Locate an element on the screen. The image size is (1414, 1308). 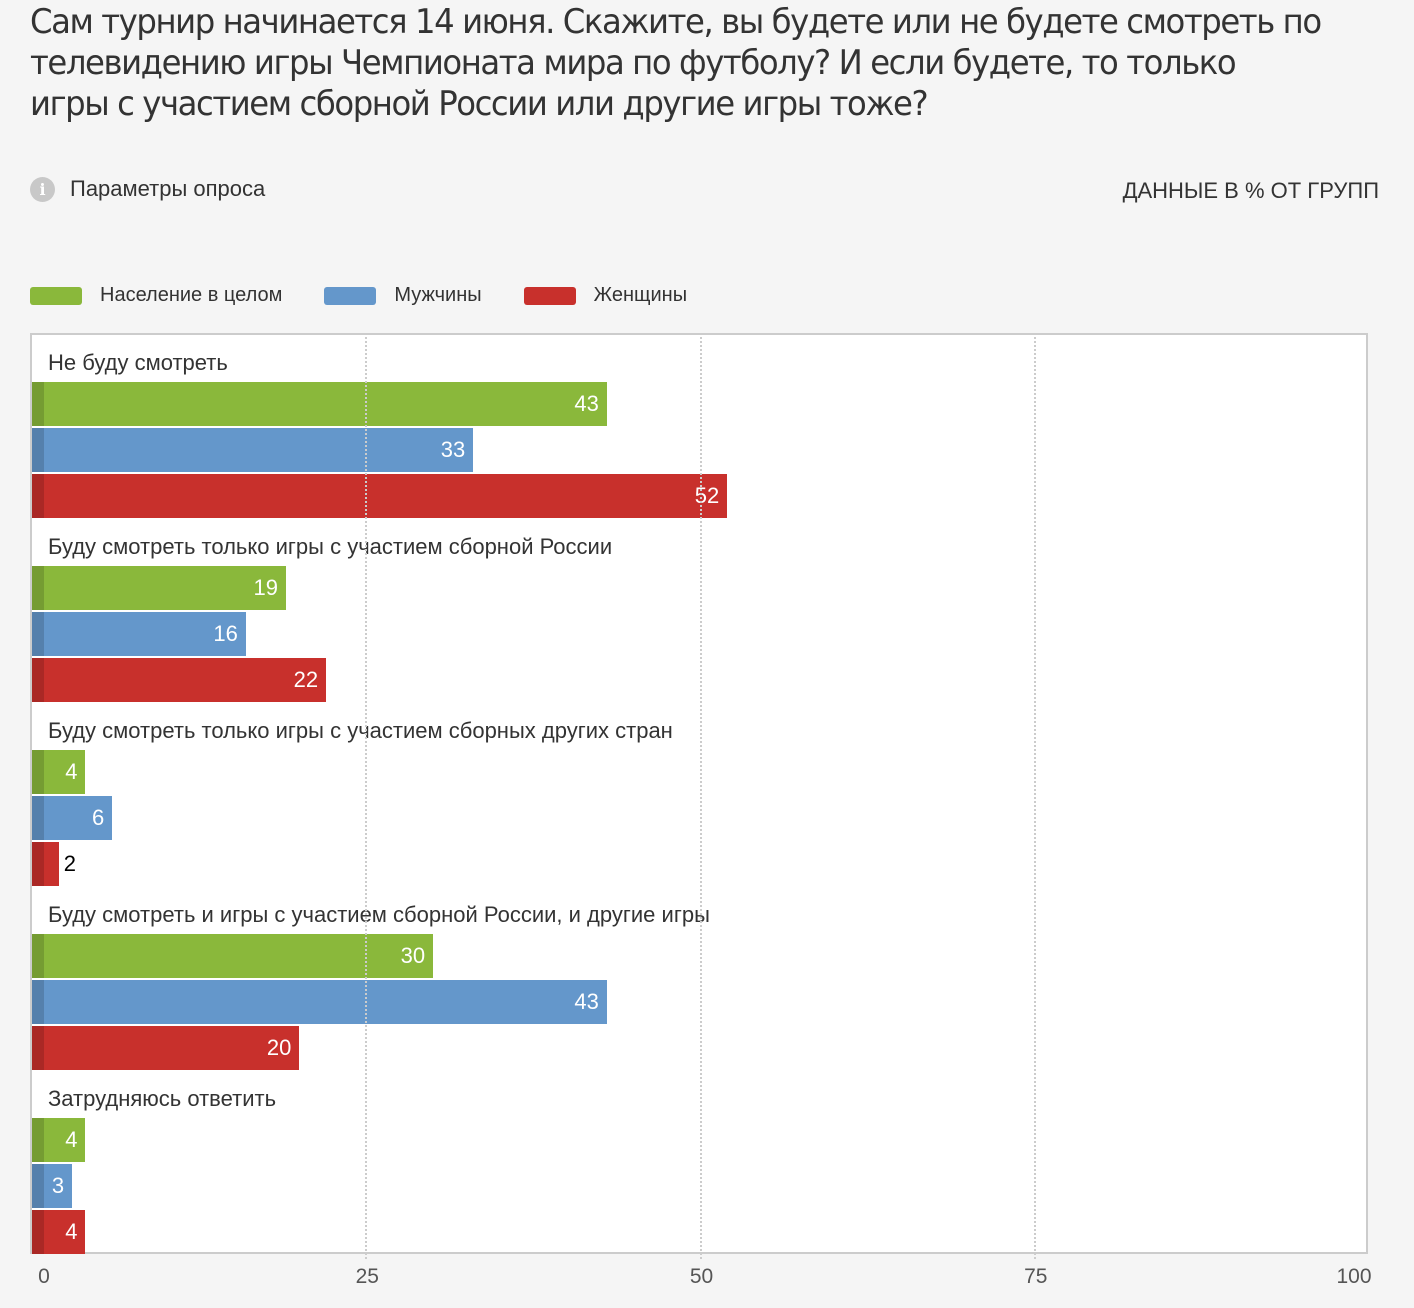
info-icon: i is located at coordinates (42, 189).